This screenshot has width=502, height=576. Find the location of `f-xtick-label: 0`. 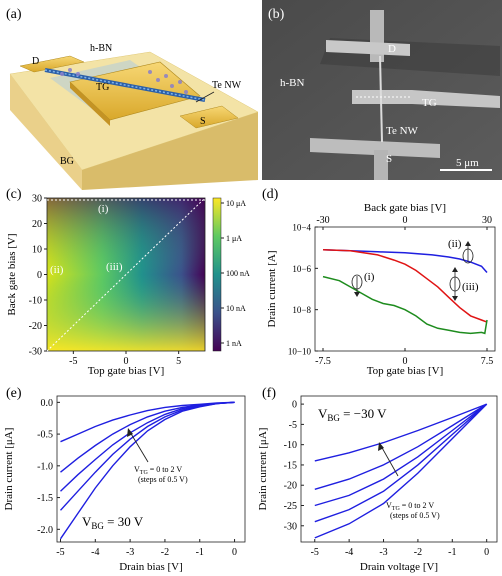

f-xtick-label: 0 is located at coordinates (486, 552).